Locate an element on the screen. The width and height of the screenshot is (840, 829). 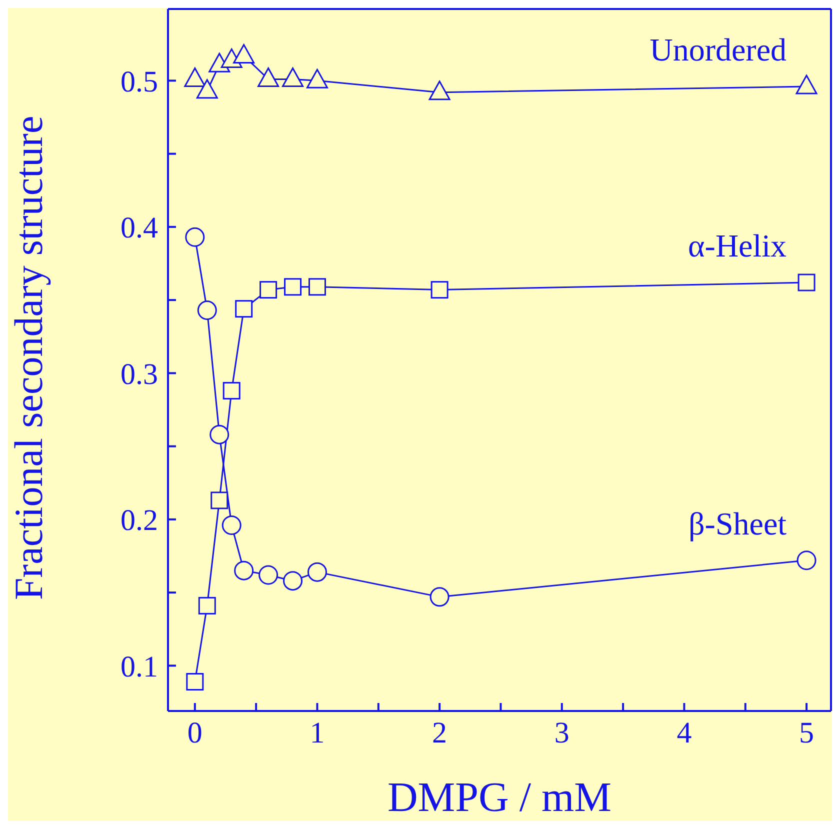
y-tick-label: 0.4 is located at coordinates (139, 228).